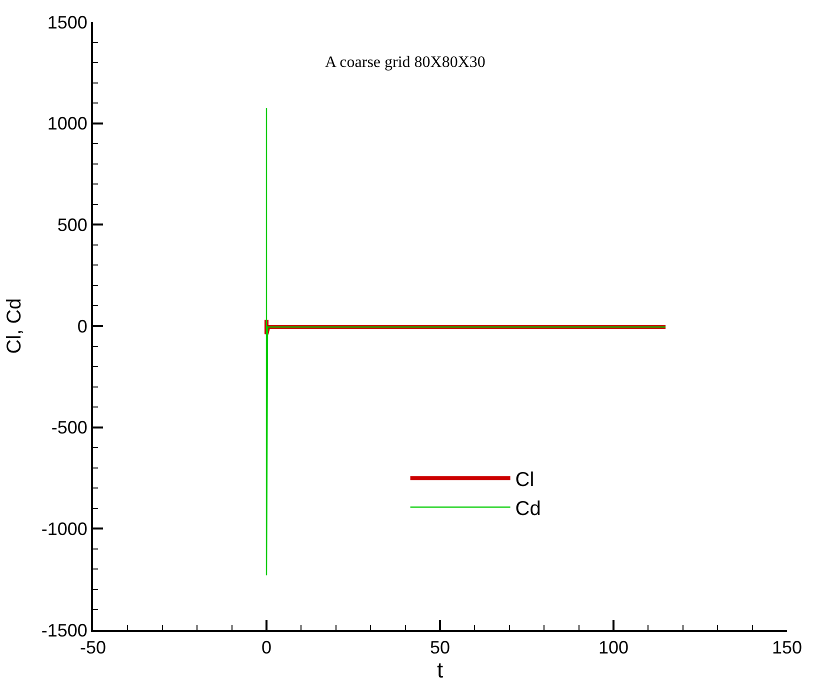  What do you see at coordinates (64, 630) in the screenshot?
I see `y-tick-label: -1500` at bounding box center [64, 630].